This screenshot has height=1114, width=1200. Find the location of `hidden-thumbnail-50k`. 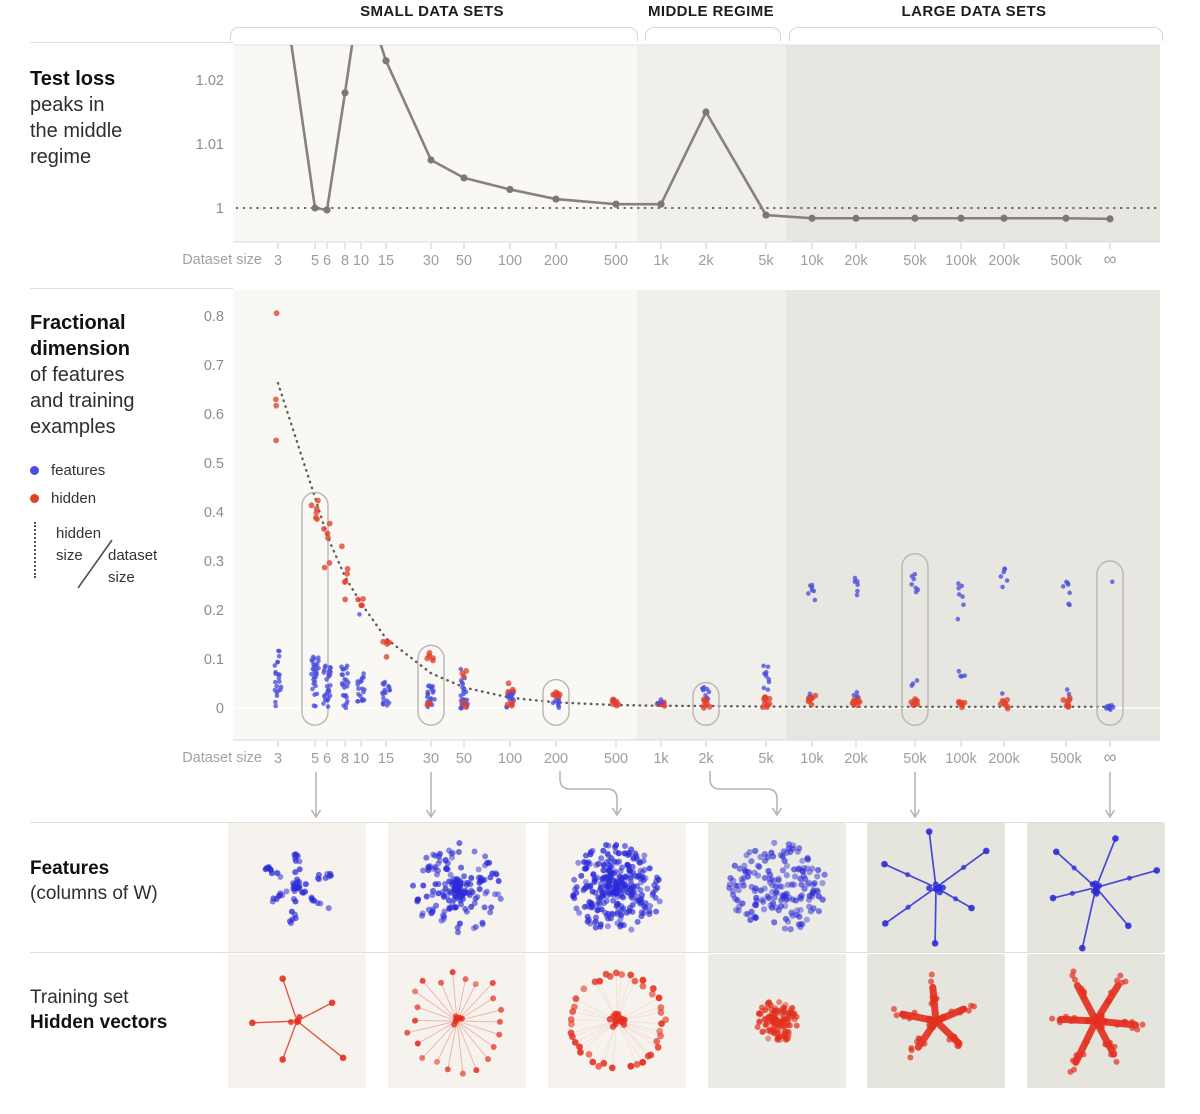

hidden-thumbnail-50k is located at coordinates (936, 1021).